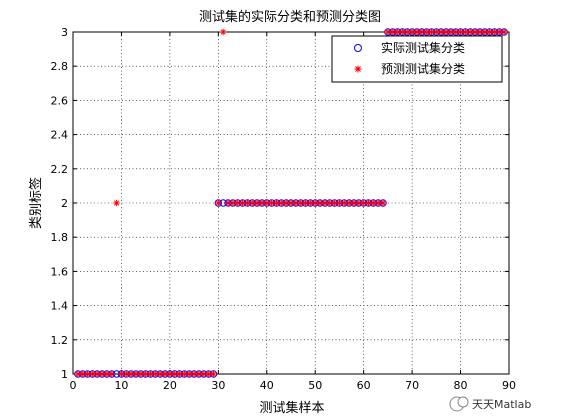  I want to click on x-tick-label: 20, so click(170, 385).